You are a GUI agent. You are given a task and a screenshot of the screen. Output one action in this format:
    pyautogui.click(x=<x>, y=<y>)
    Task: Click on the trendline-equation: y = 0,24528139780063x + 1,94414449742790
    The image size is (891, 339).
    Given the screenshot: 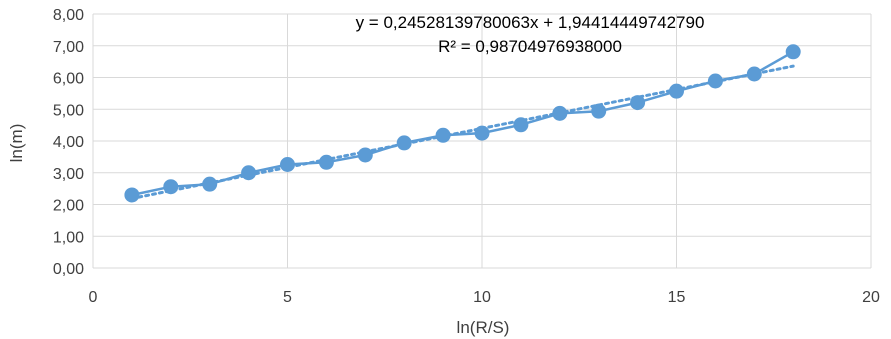 What is the action you would take?
    pyautogui.click(x=530, y=22)
    